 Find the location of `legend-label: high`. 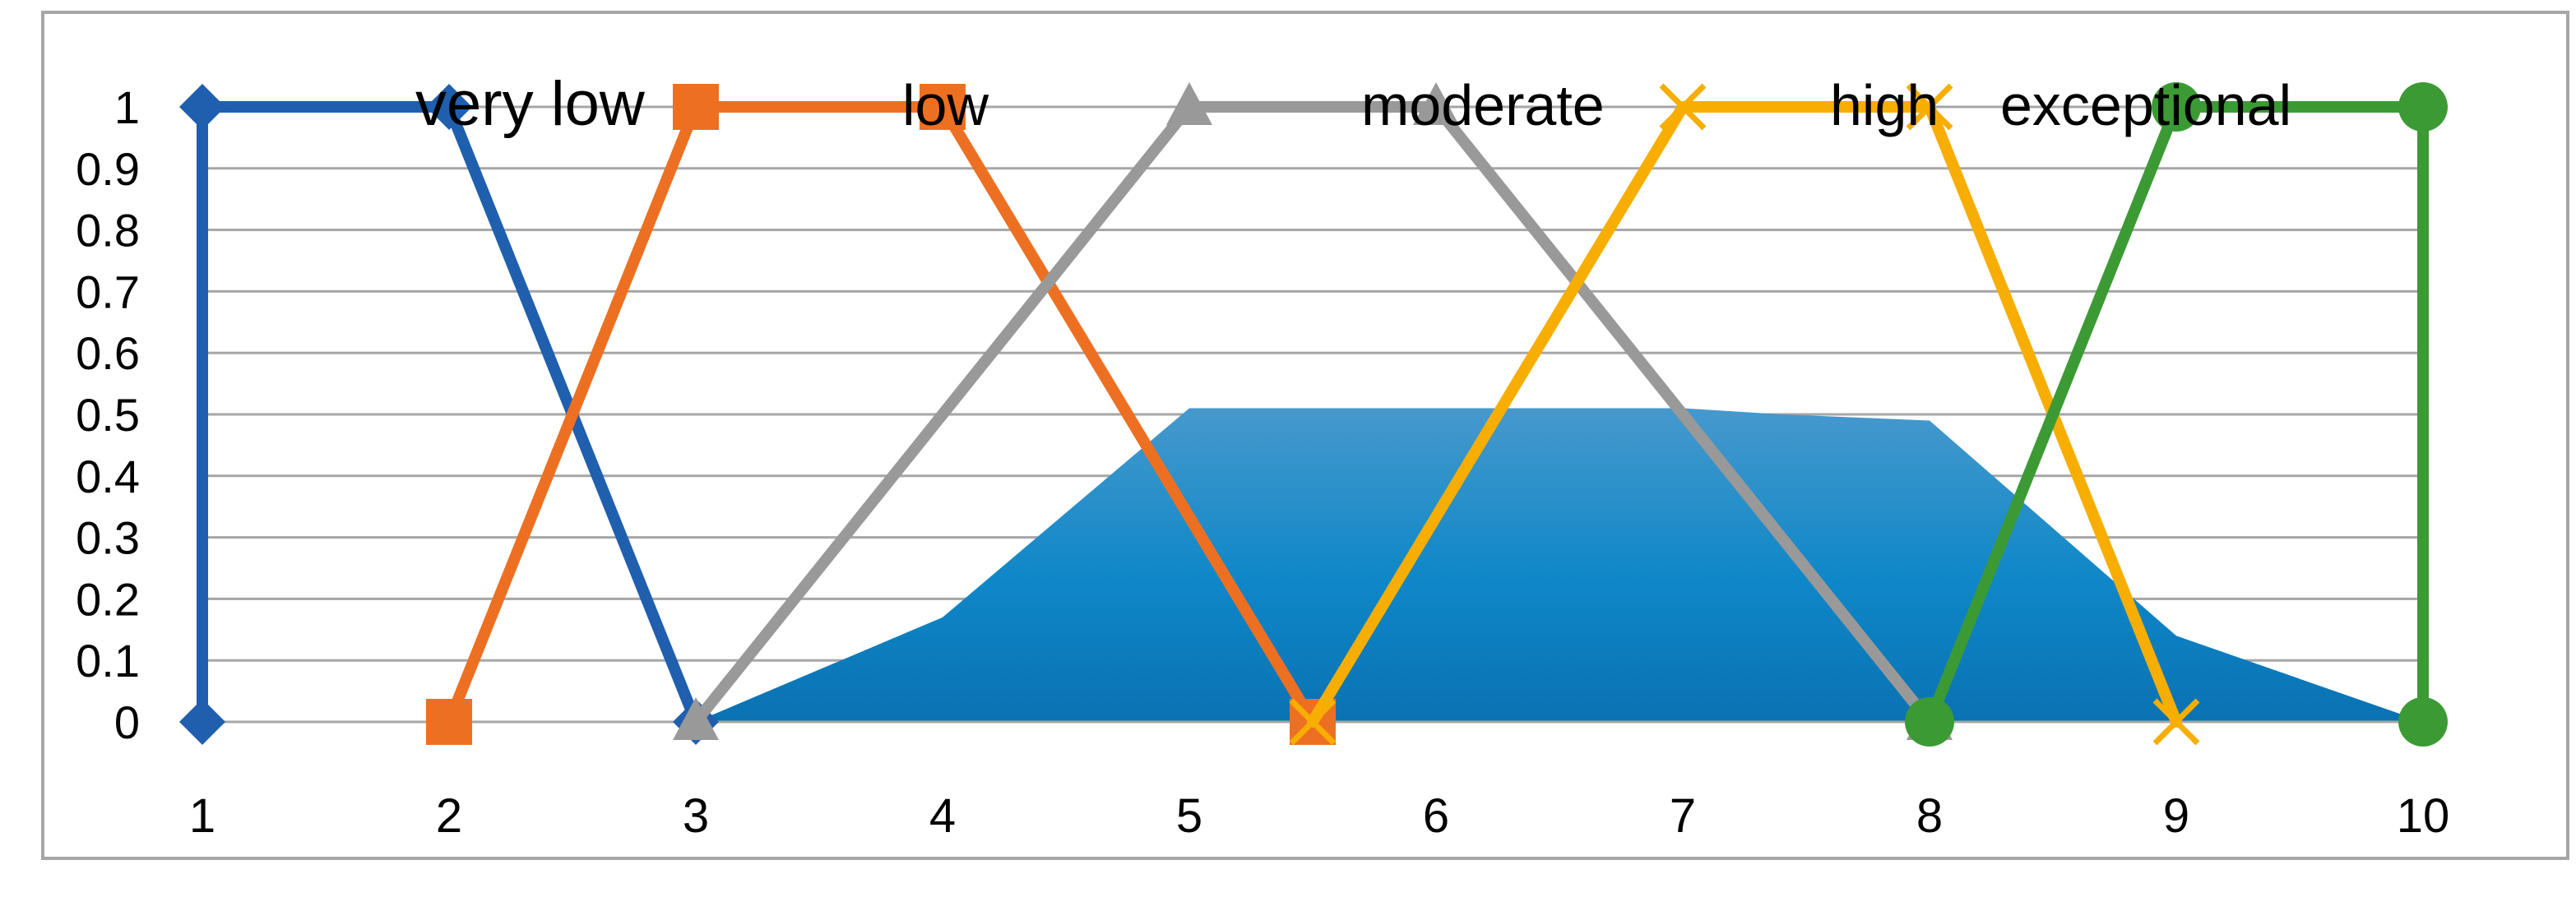

legend-label: high is located at coordinates (1885, 105).